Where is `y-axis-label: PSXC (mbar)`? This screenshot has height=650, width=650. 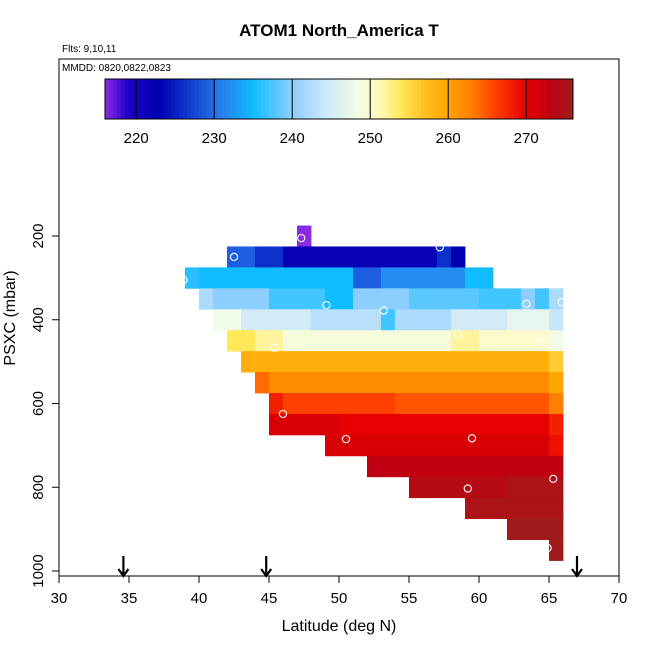
y-axis-label: PSXC (mbar) is located at coordinates (10, 317).